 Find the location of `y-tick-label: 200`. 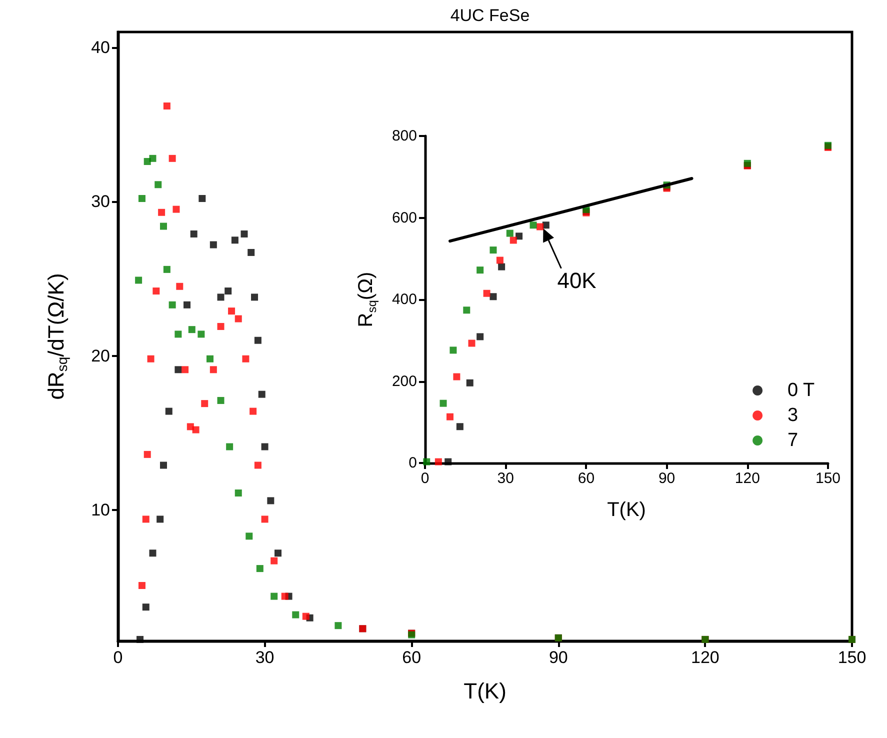

y-tick-label: 200 is located at coordinates (404, 381).